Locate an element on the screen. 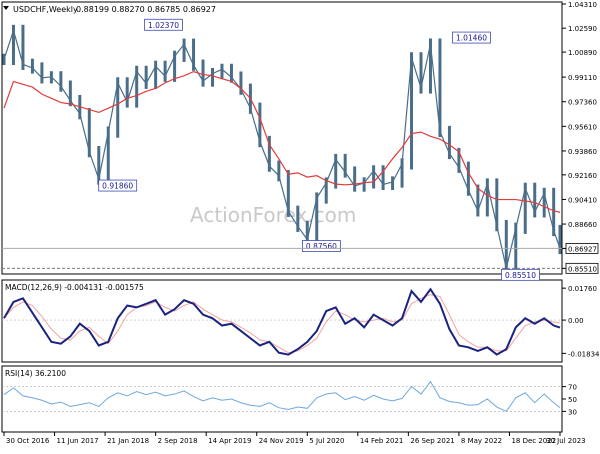 The width and height of the screenshot is (600, 454). date-tick-label: 24 Nov 2019 is located at coordinates (281, 441).